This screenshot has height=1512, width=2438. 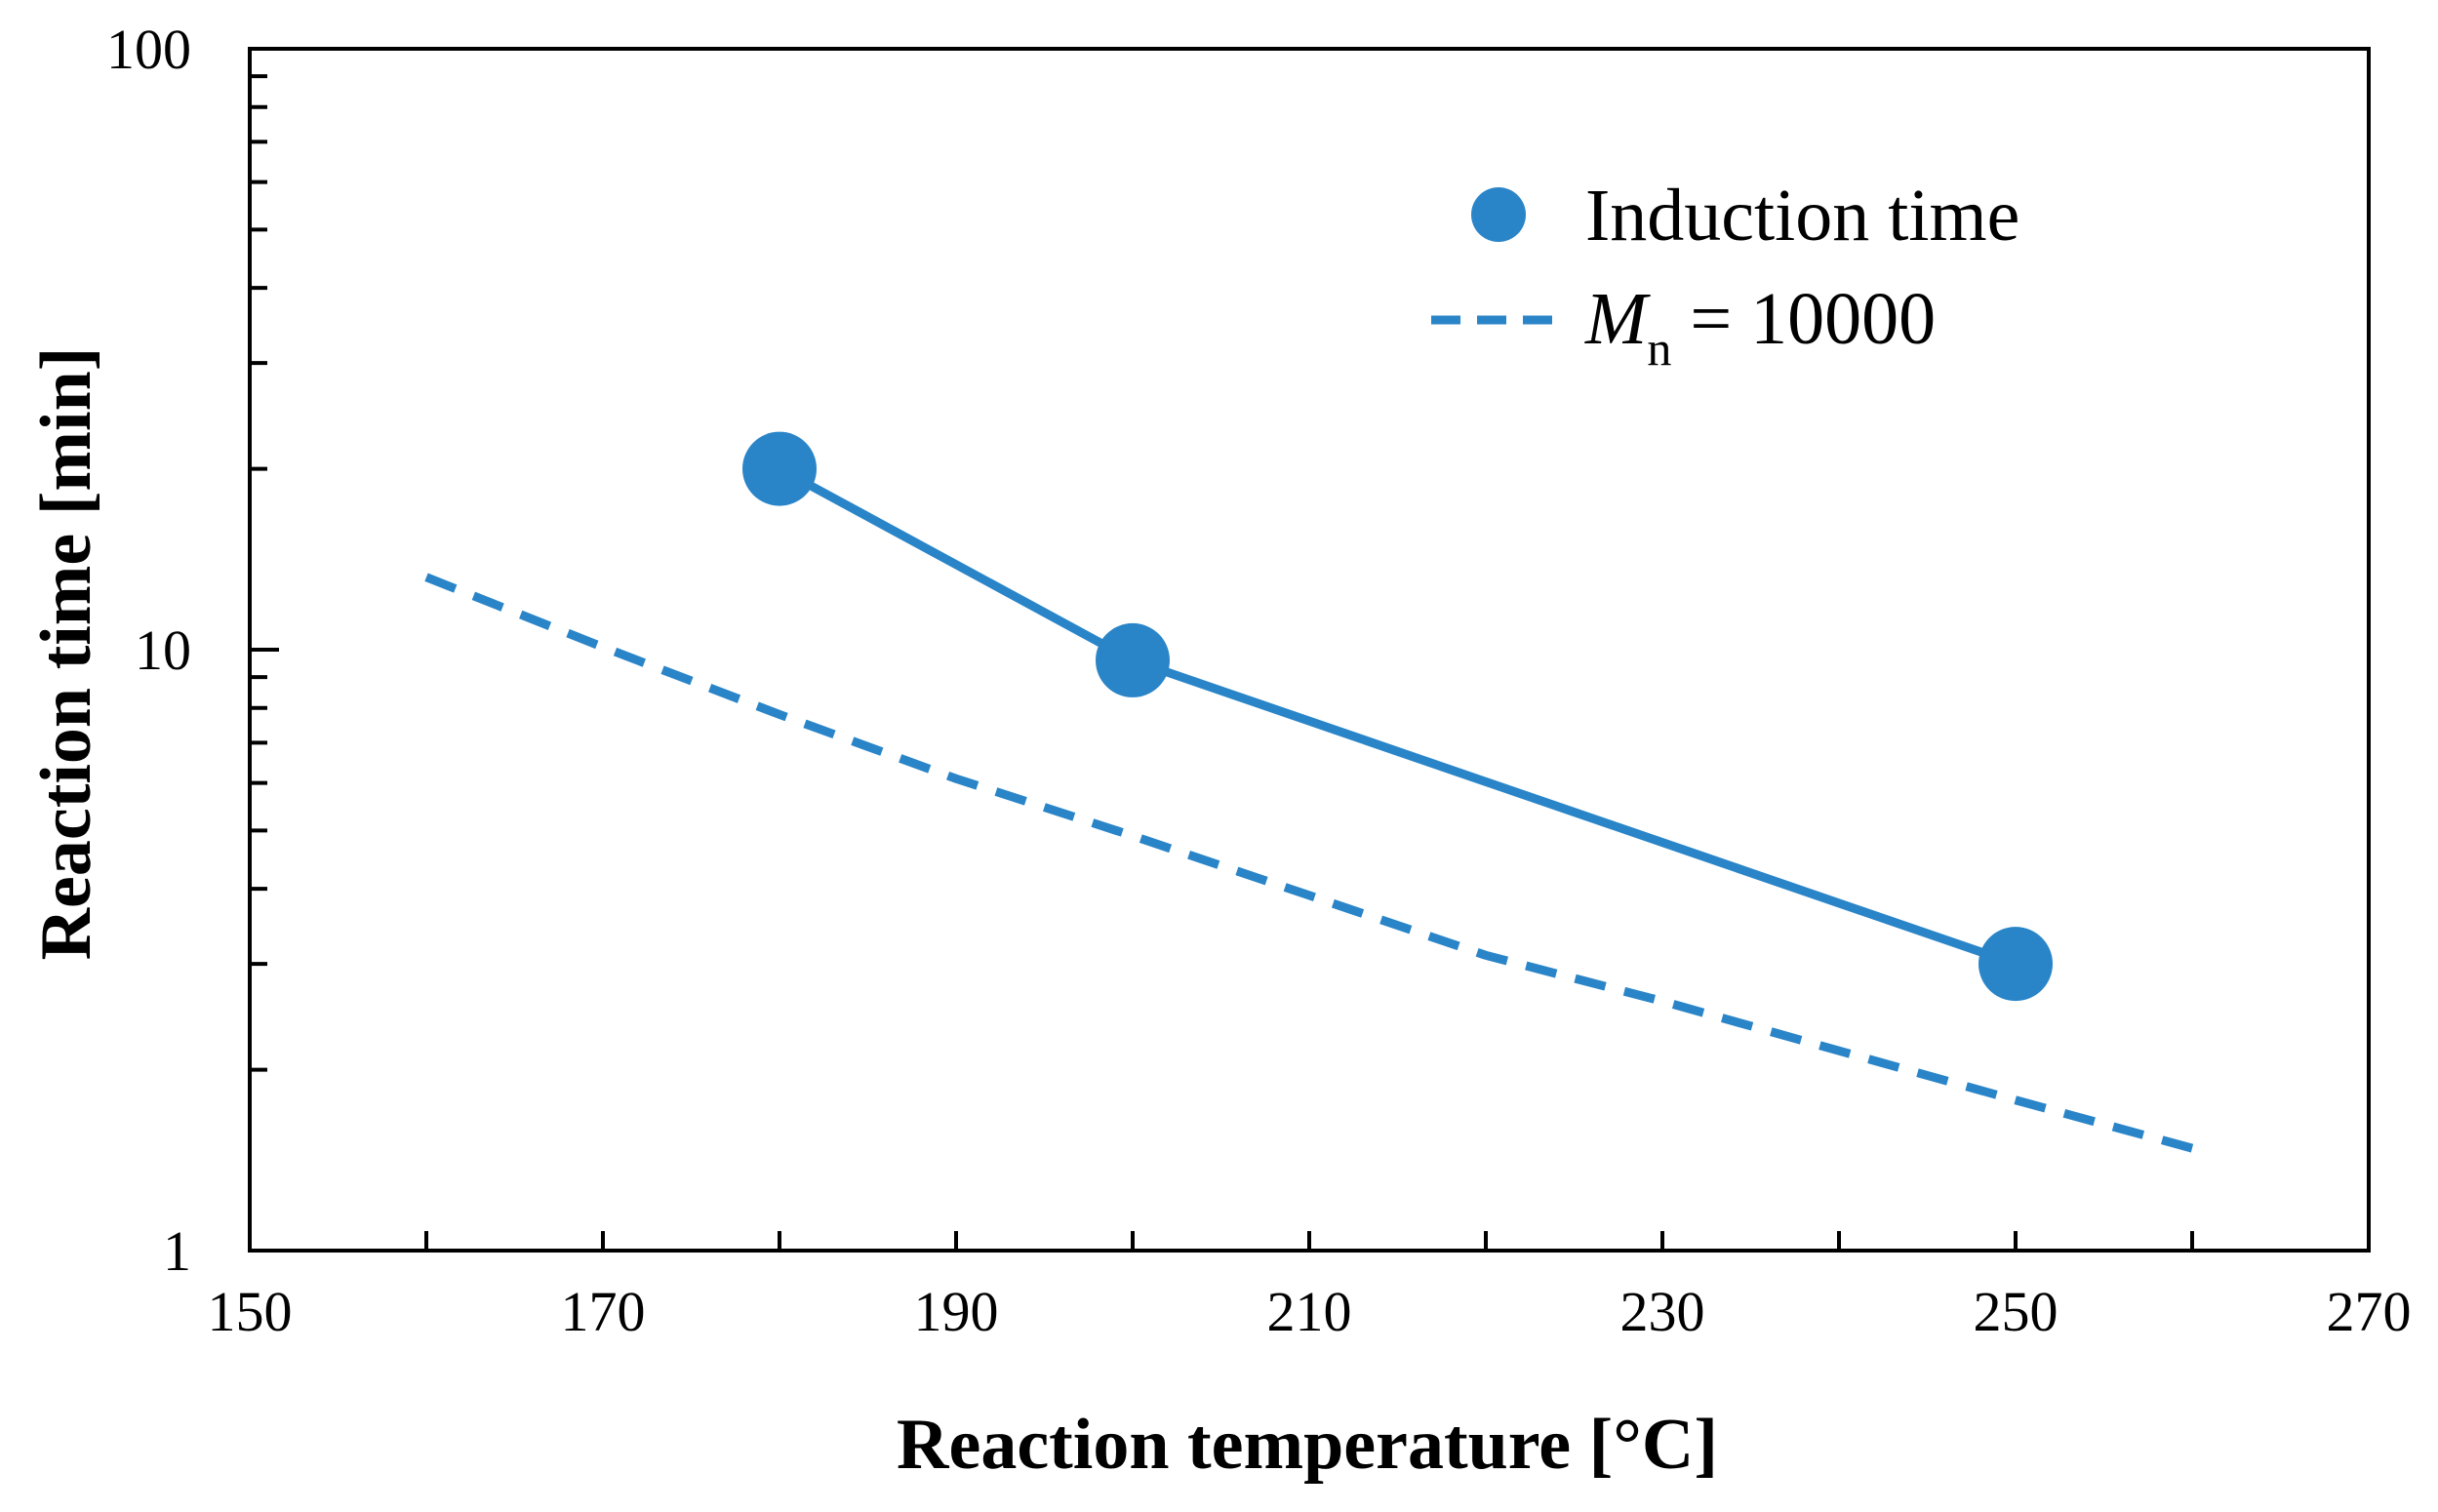 I want to click on legend-label-mn-rest: = 10000, so click(x=1803, y=319).